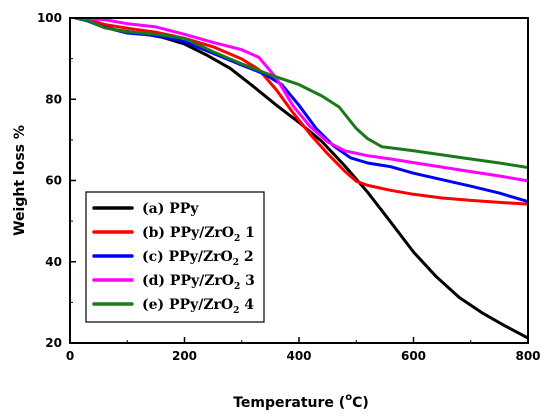 This screenshot has width=550, height=419. Describe the element at coordinates (53, 343) in the screenshot. I see `y-tick-label: 20` at that location.